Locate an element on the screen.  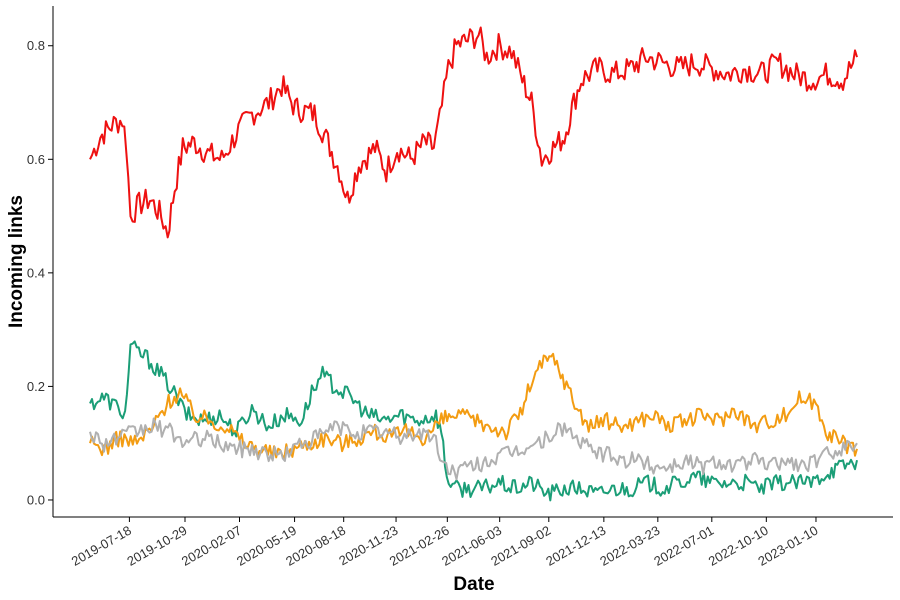
y-tick-label: 0.2 is located at coordinates (36, 386).